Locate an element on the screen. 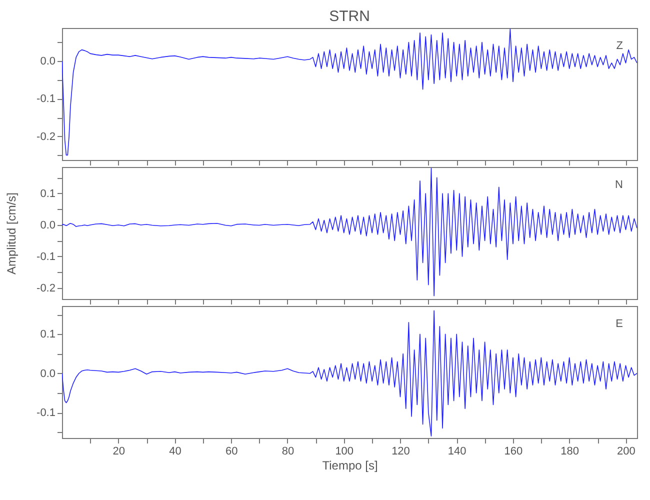  annotation: Z is located at coordinates (620, 46).